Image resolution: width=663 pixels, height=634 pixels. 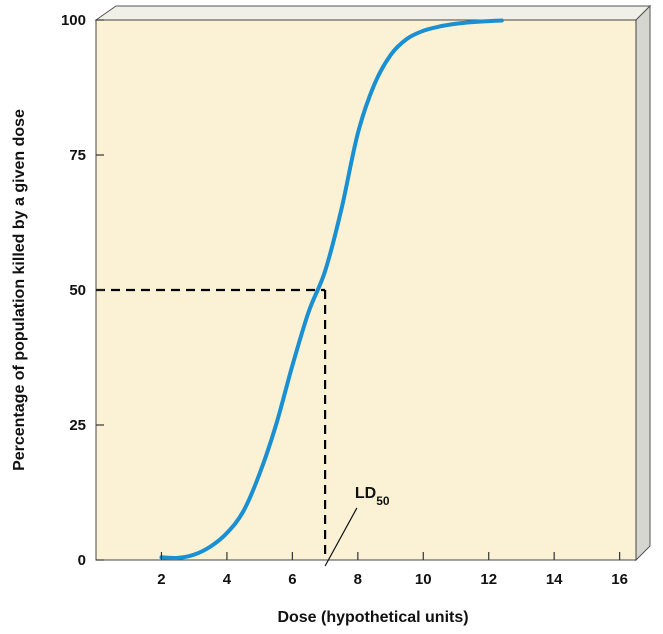 What do you see at coordinates (423, 579) in the screenshot?
I see `x-tick-label-10: 10` at bounding box center [423, 579].